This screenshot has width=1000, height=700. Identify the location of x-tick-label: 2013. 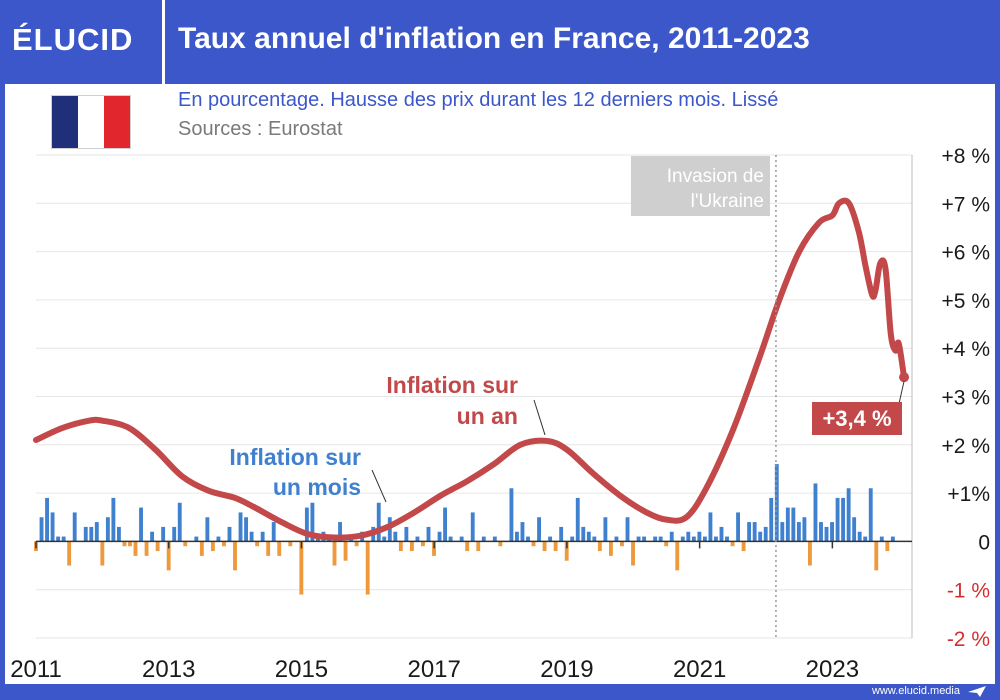
(168, 669).